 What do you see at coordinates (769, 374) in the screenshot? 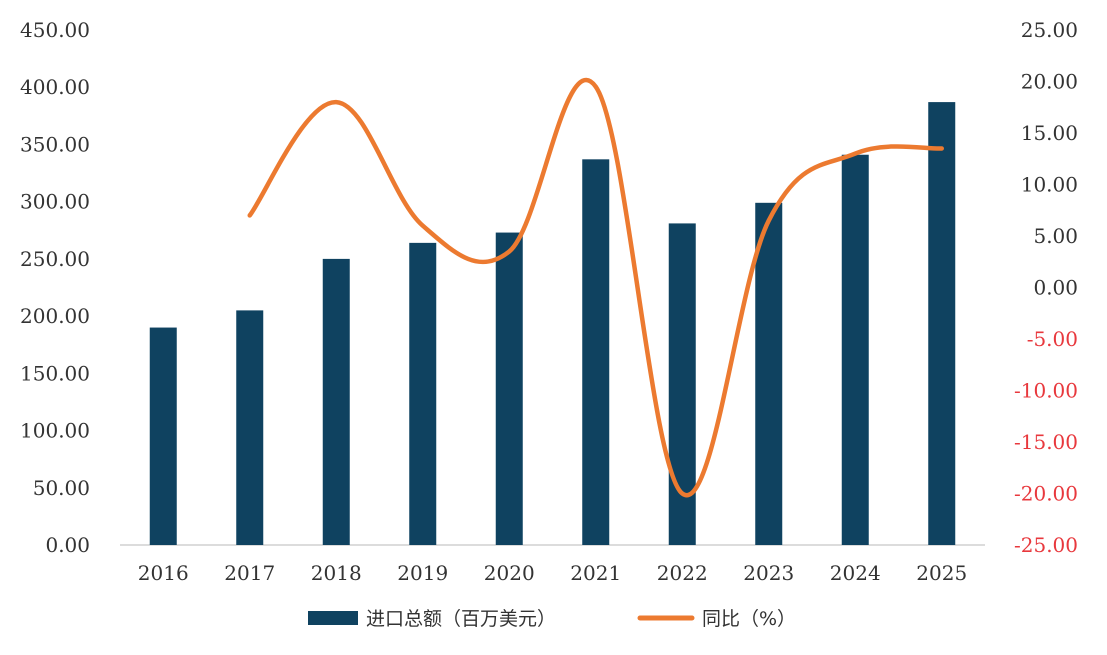
I see `bar-2023` at bounding box center [769, 374].